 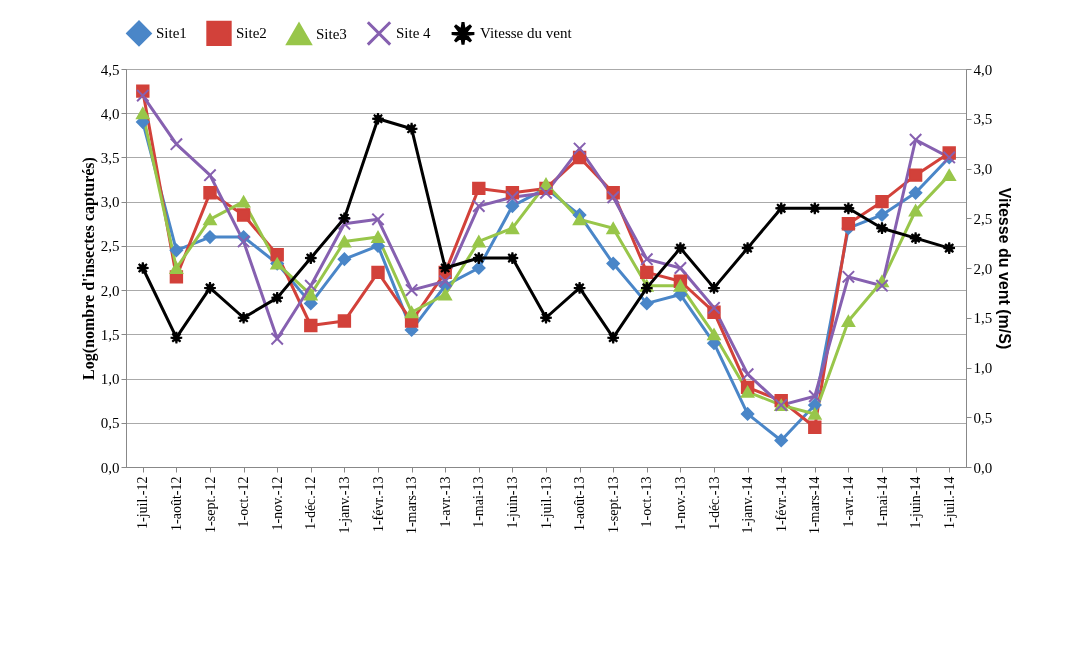 What do you see at coordinates (983, 417) in the screenshot?
I see `y2-tick-label: 0,5` at bounding box center [983, 417].